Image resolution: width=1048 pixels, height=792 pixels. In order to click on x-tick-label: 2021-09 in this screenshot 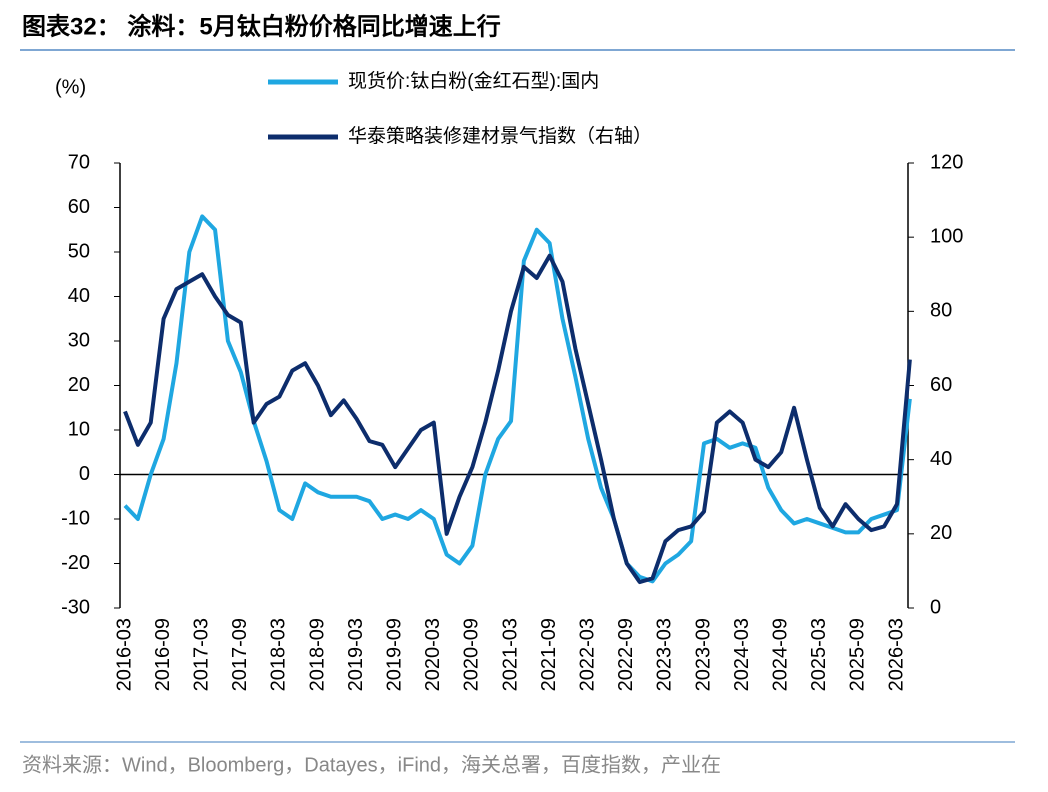, I will do `click(549, 654)`.